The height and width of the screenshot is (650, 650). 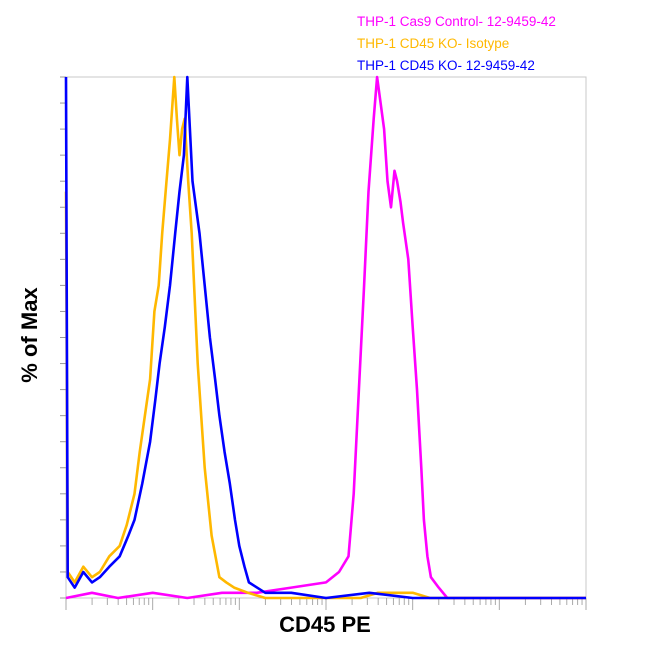 What do you see at coordinates (433, 43) in the screenshot?
I see `legend-entry-isotype: THP-1 CD45 KO- Isotype` at bounding box center [433, 43].